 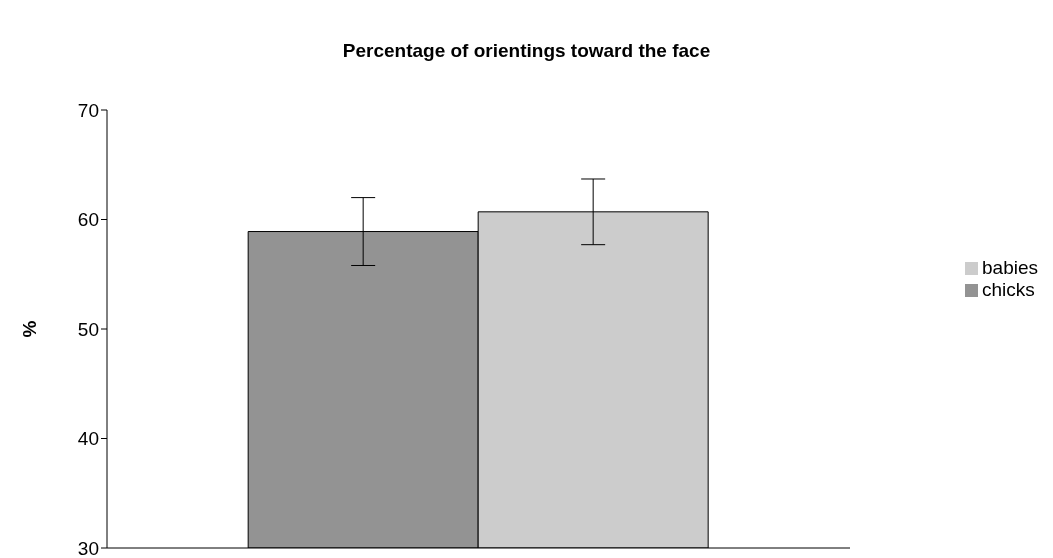 What do you see at coordinates (88, 329) in the screenshot?
I see `y-tick-label: 50` at bounding box center [88, 329].